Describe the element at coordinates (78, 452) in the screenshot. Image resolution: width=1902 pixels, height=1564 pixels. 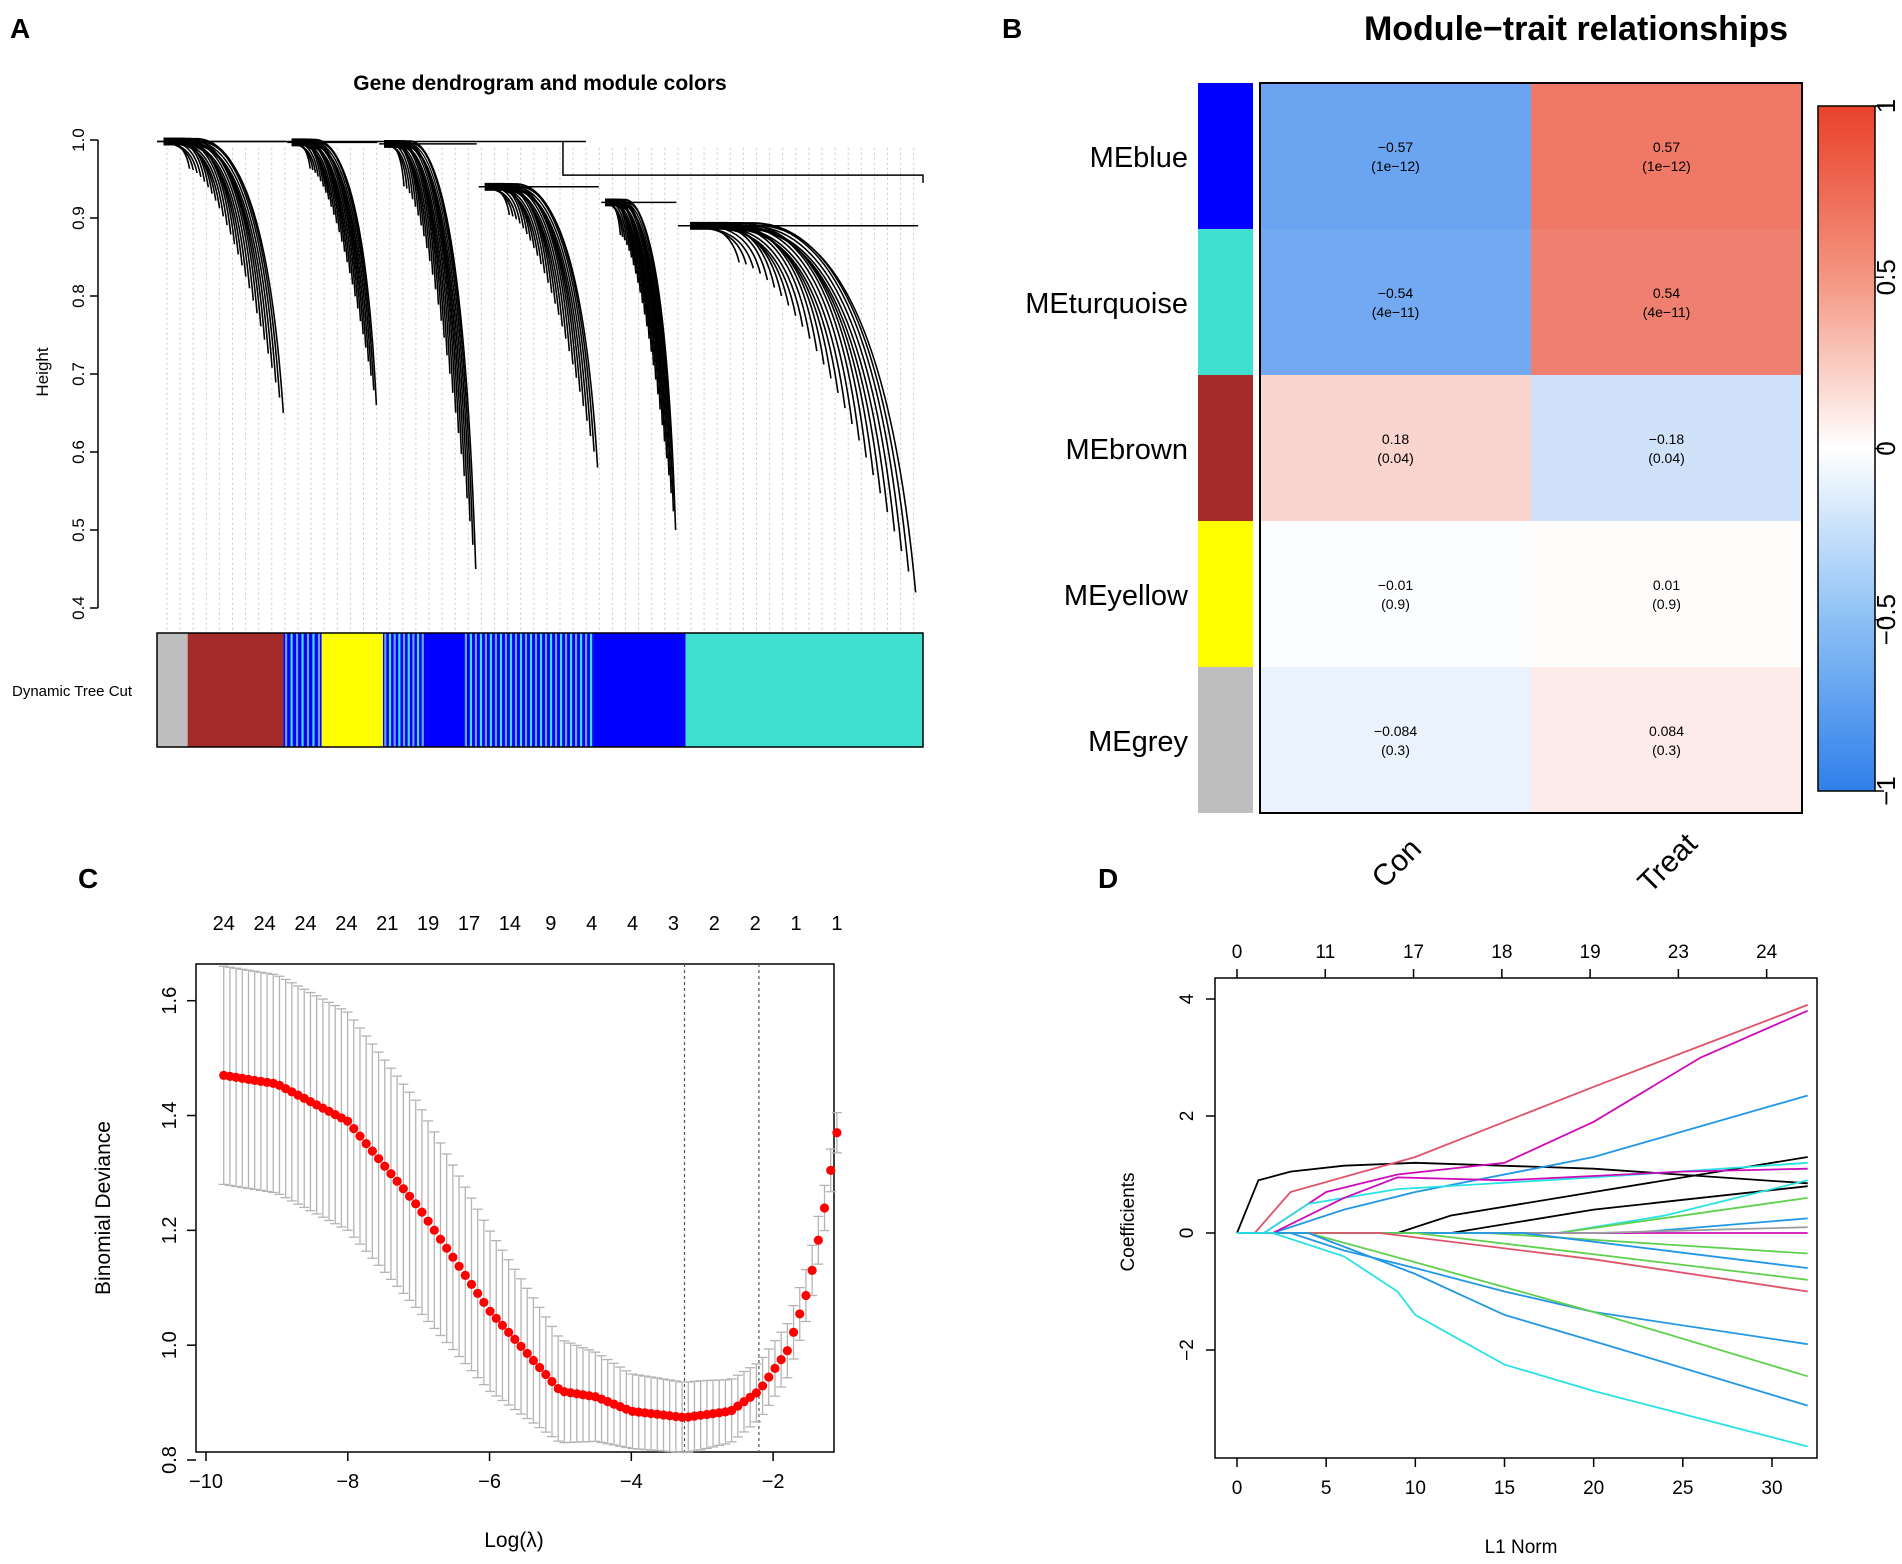
I see `dendrogram-y-tick-label: 0.6` at that location.